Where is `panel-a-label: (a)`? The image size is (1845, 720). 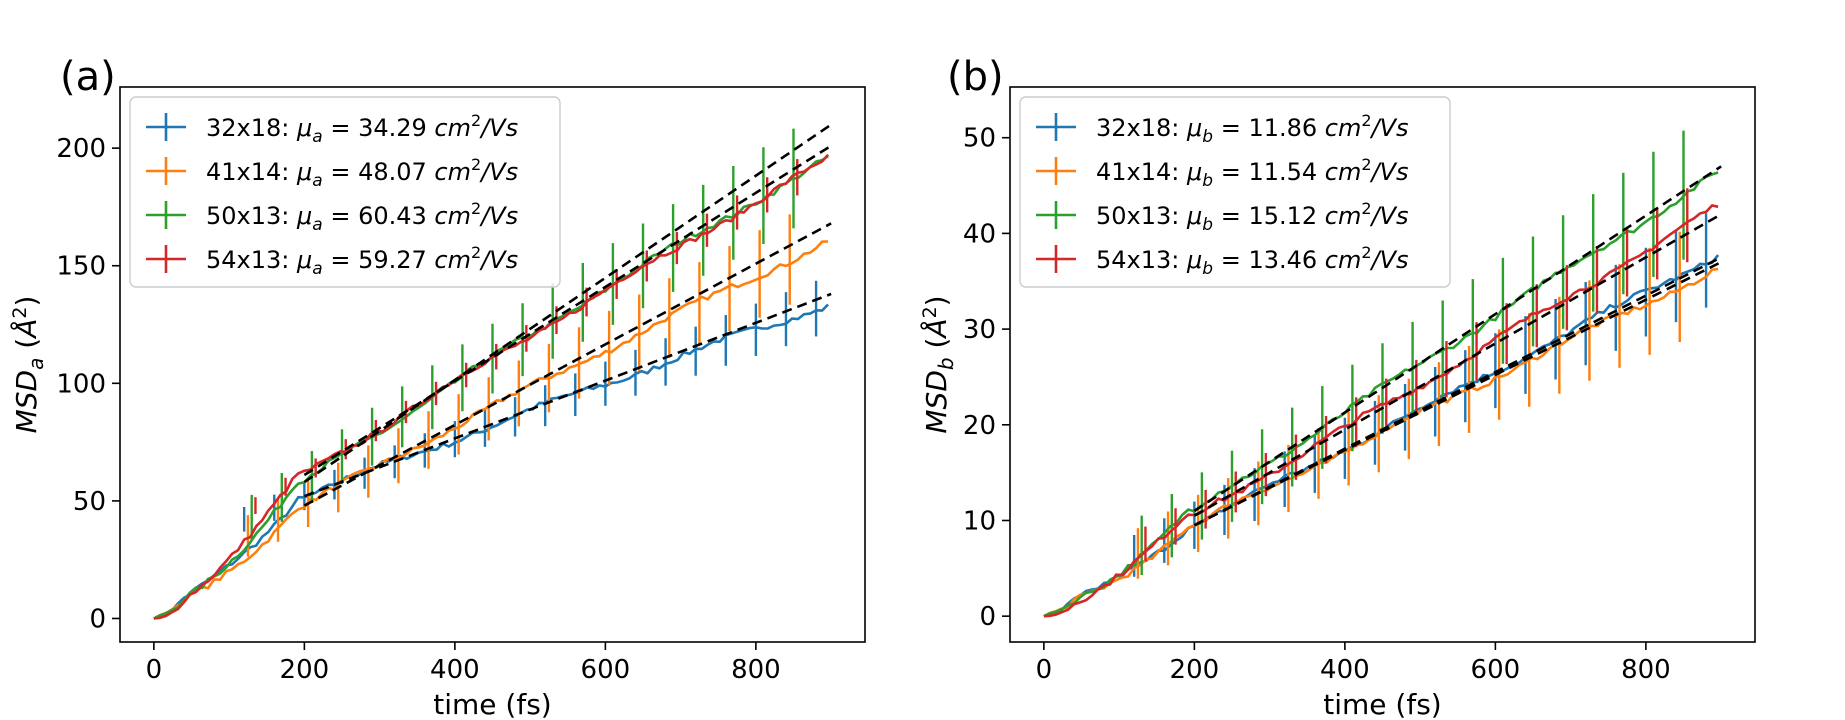
panel-a-label: (a) is located at coordinates (88, 77).